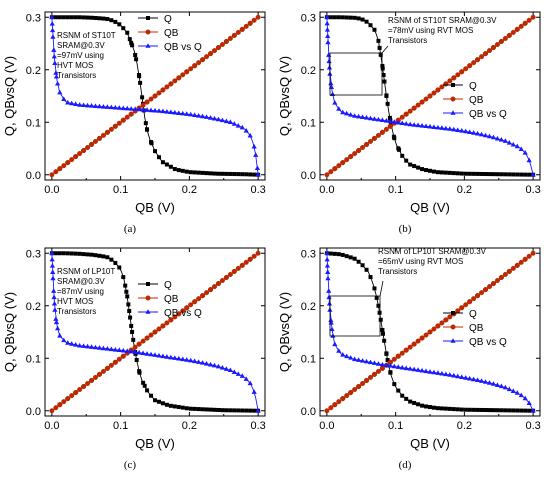  I want to click on annotation-line: RSNM of ST10T, so click(86, 35).